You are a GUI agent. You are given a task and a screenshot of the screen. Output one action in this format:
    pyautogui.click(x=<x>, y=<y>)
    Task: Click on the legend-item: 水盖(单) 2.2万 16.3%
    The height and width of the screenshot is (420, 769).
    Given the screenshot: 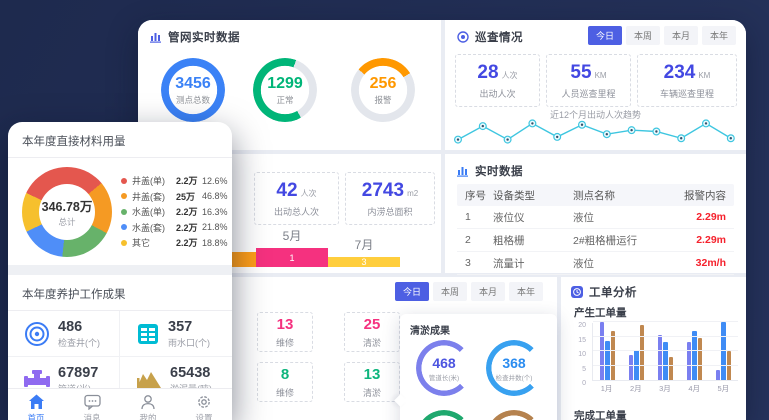 What is the action you would take?
    pyautogui.click(x=174, y=212)
    